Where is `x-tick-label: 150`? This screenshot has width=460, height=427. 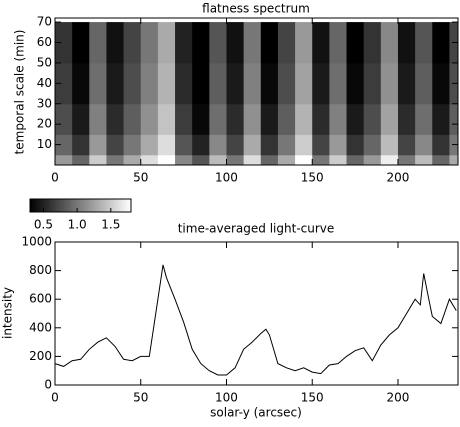
x-tick-label: 150 is located at coordinates (312, 178).